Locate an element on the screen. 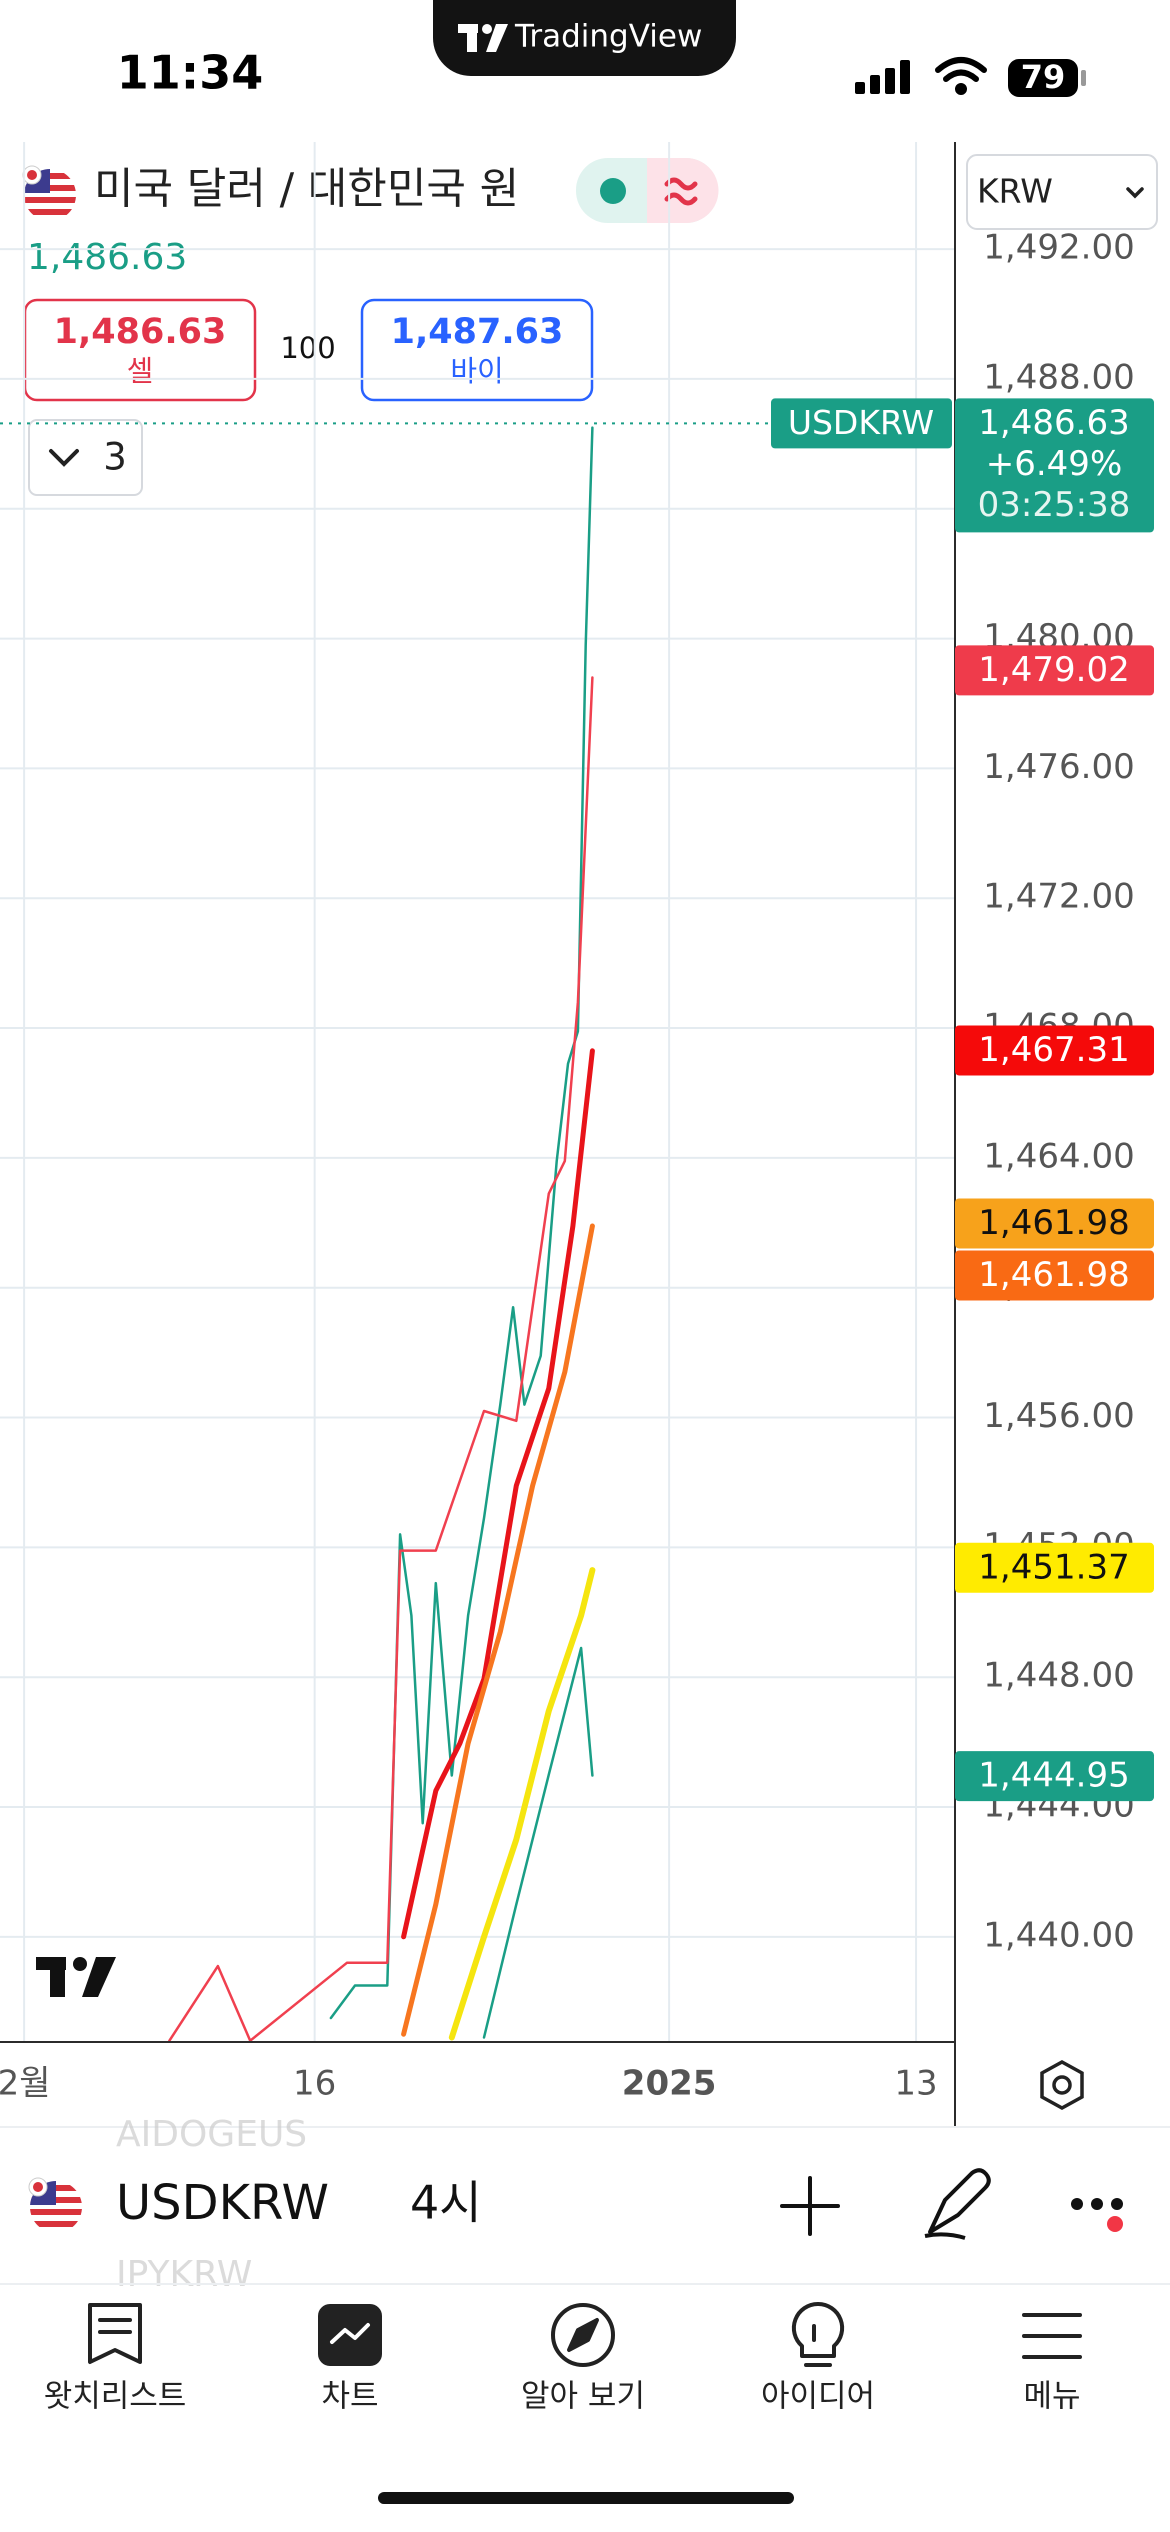 The width and height of the screenshot is (1170, 2532). x-tick-label: 2025 is located at coordinates (669, 2084).